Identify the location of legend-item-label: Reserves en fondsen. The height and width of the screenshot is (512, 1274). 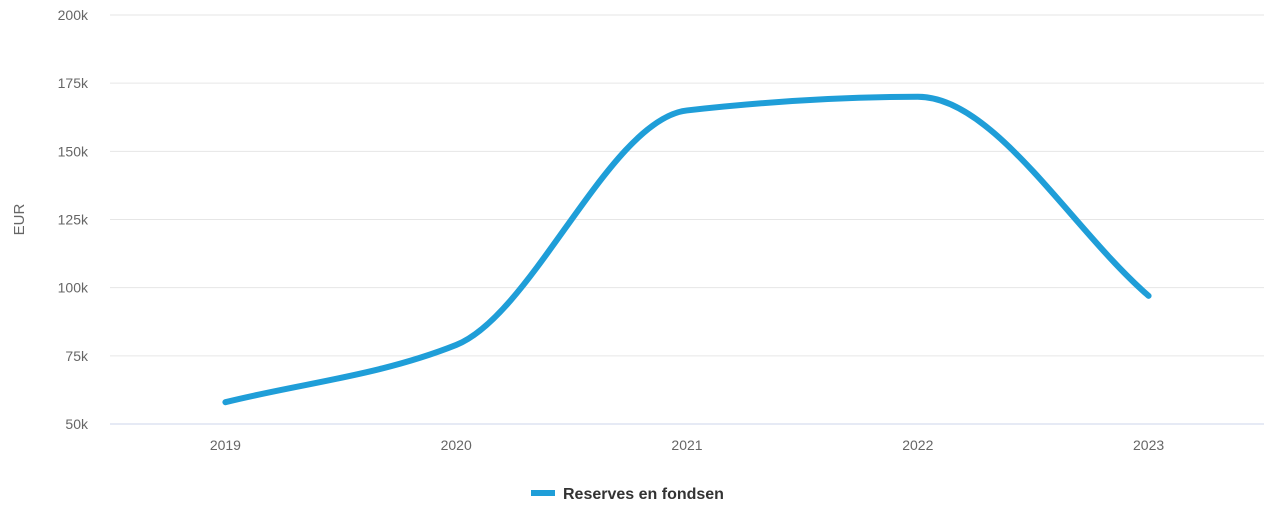
(643, 494).